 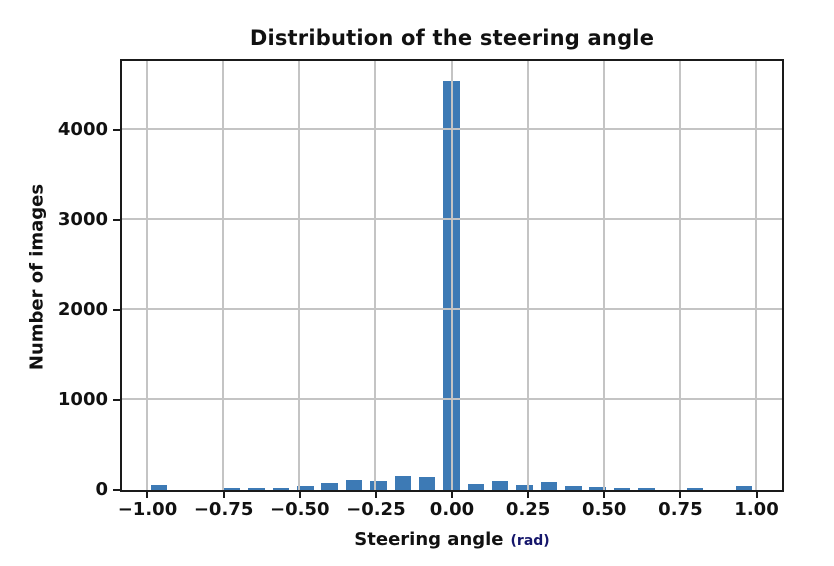 What do you see at coordinates (528, 509) in the screenshot?
I see `x-tick-label: 0.25` at bounding box center [528, 509].